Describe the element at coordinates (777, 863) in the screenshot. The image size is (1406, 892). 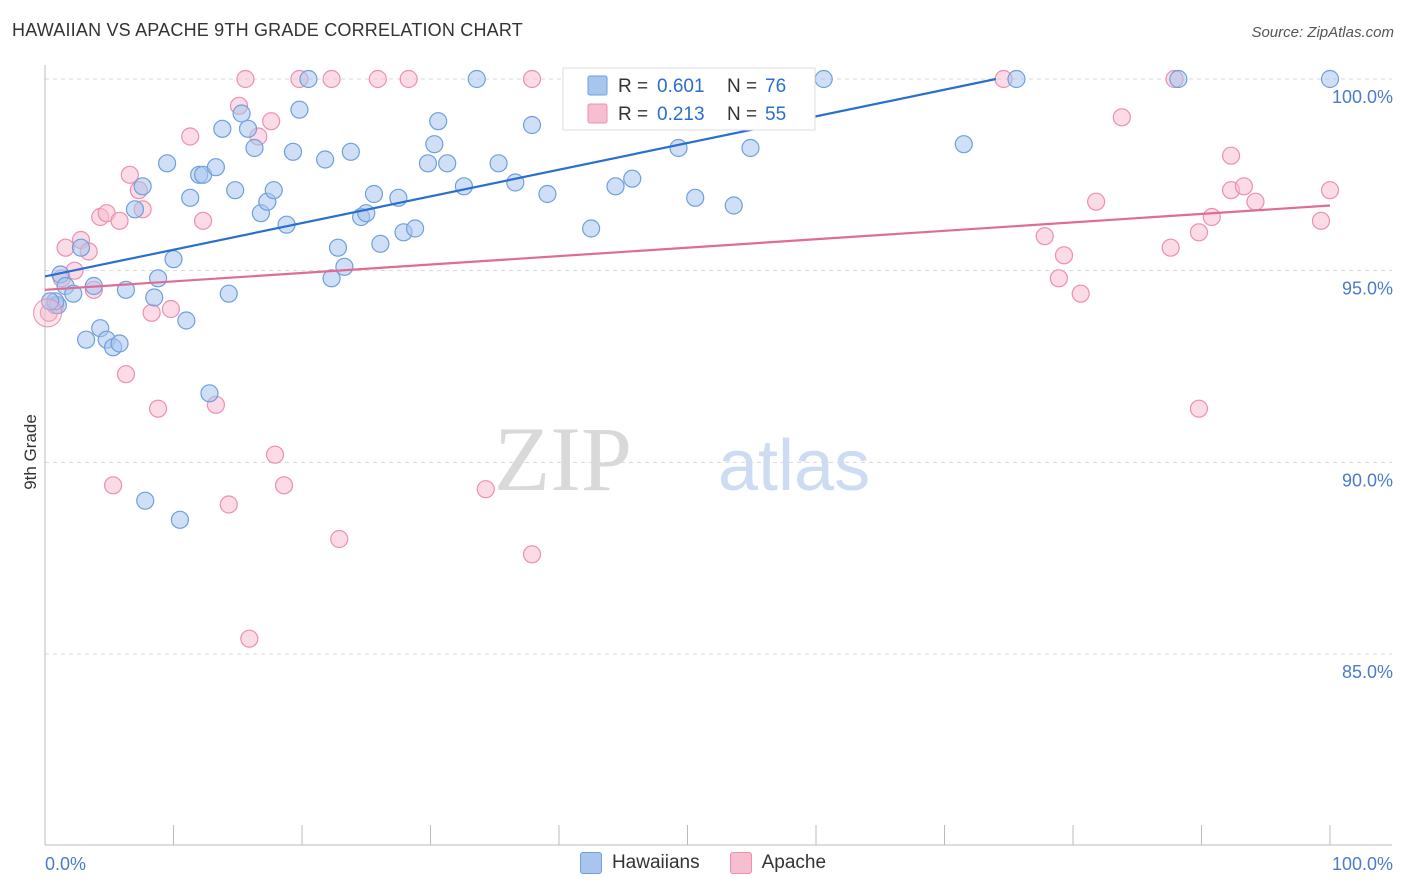
I see `legend-item-apache: Apache` at that location.